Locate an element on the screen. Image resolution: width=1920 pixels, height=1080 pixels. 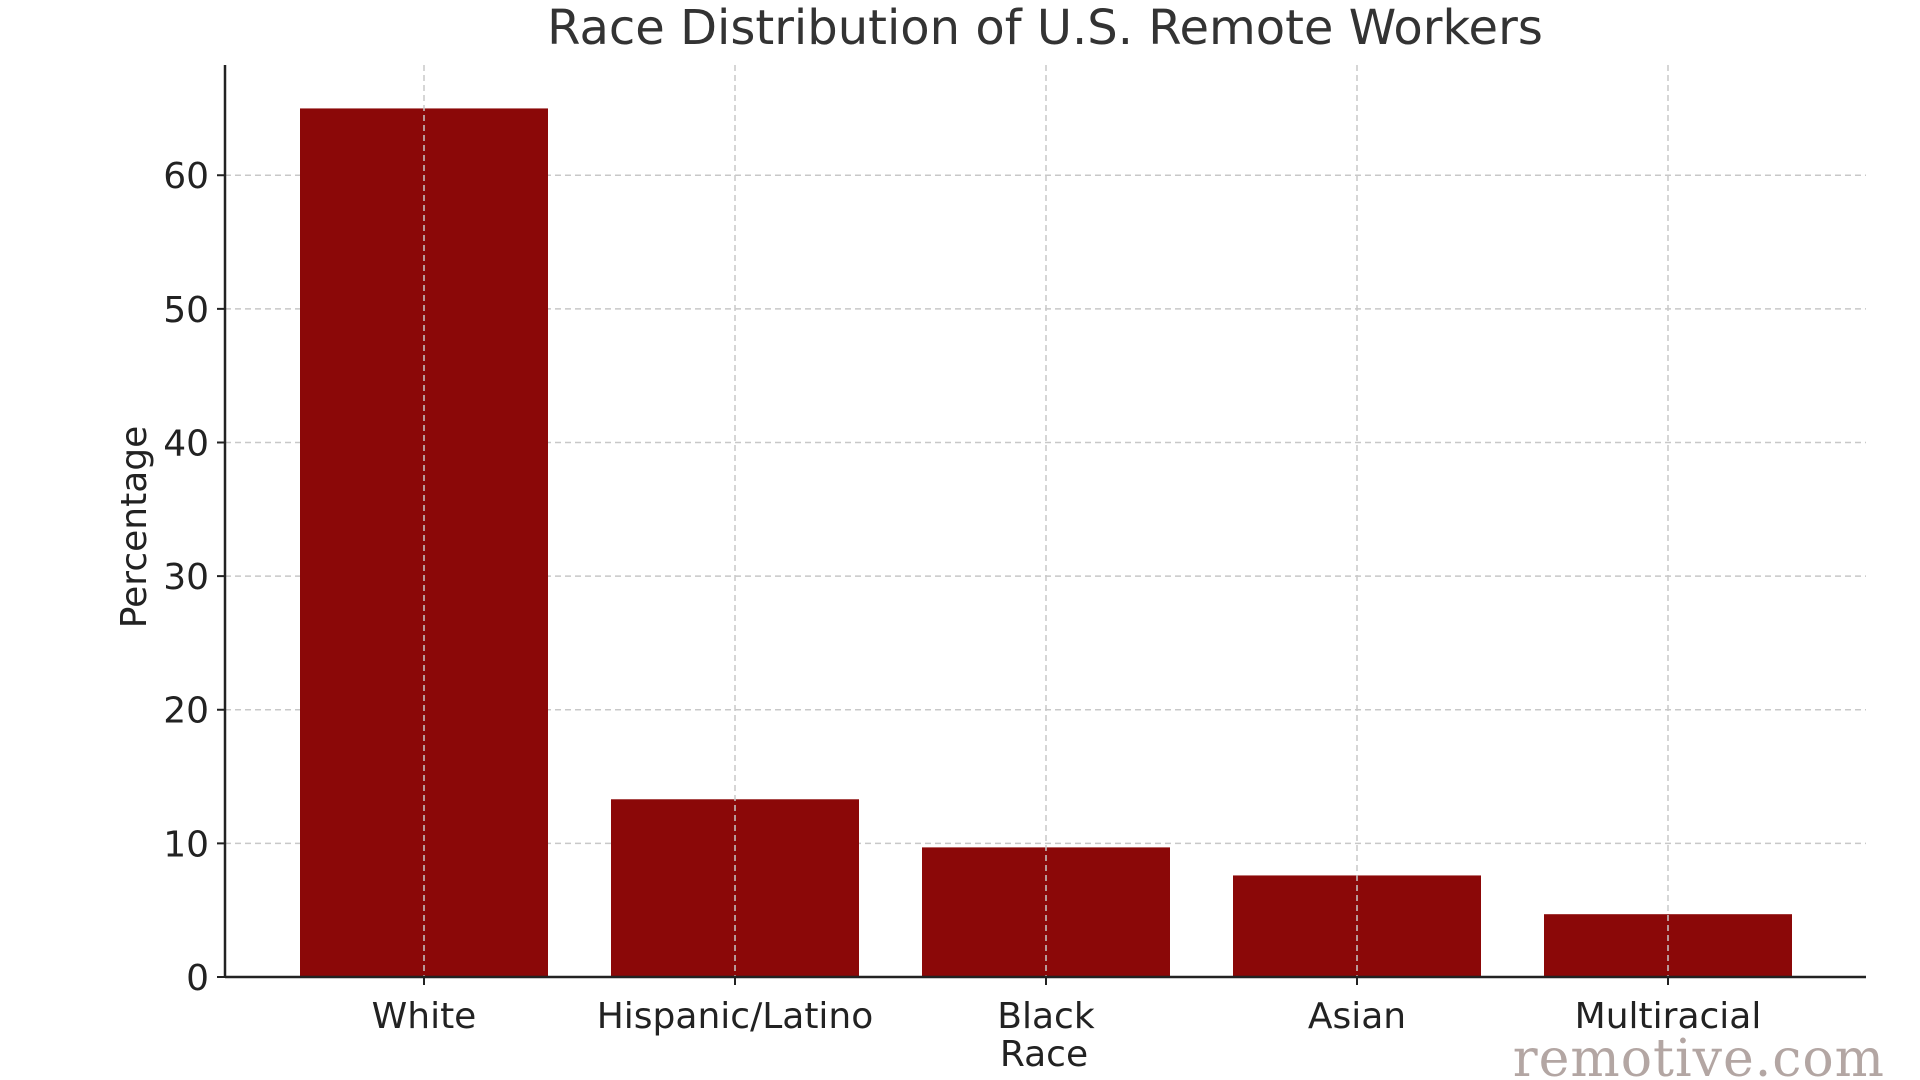
y-tick-label: 40 is located at coordinates (186, 443).